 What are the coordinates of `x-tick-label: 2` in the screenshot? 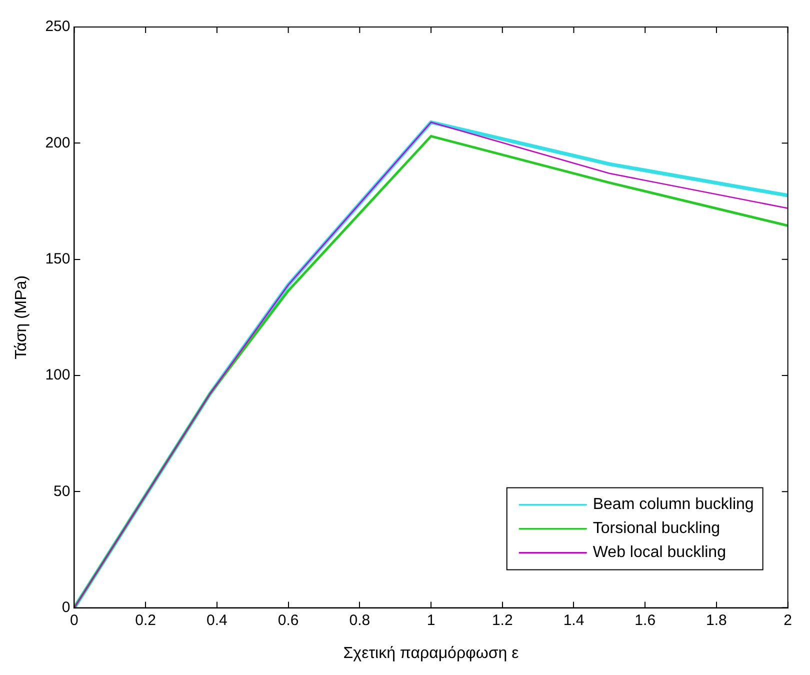 It's located at (788, 620).